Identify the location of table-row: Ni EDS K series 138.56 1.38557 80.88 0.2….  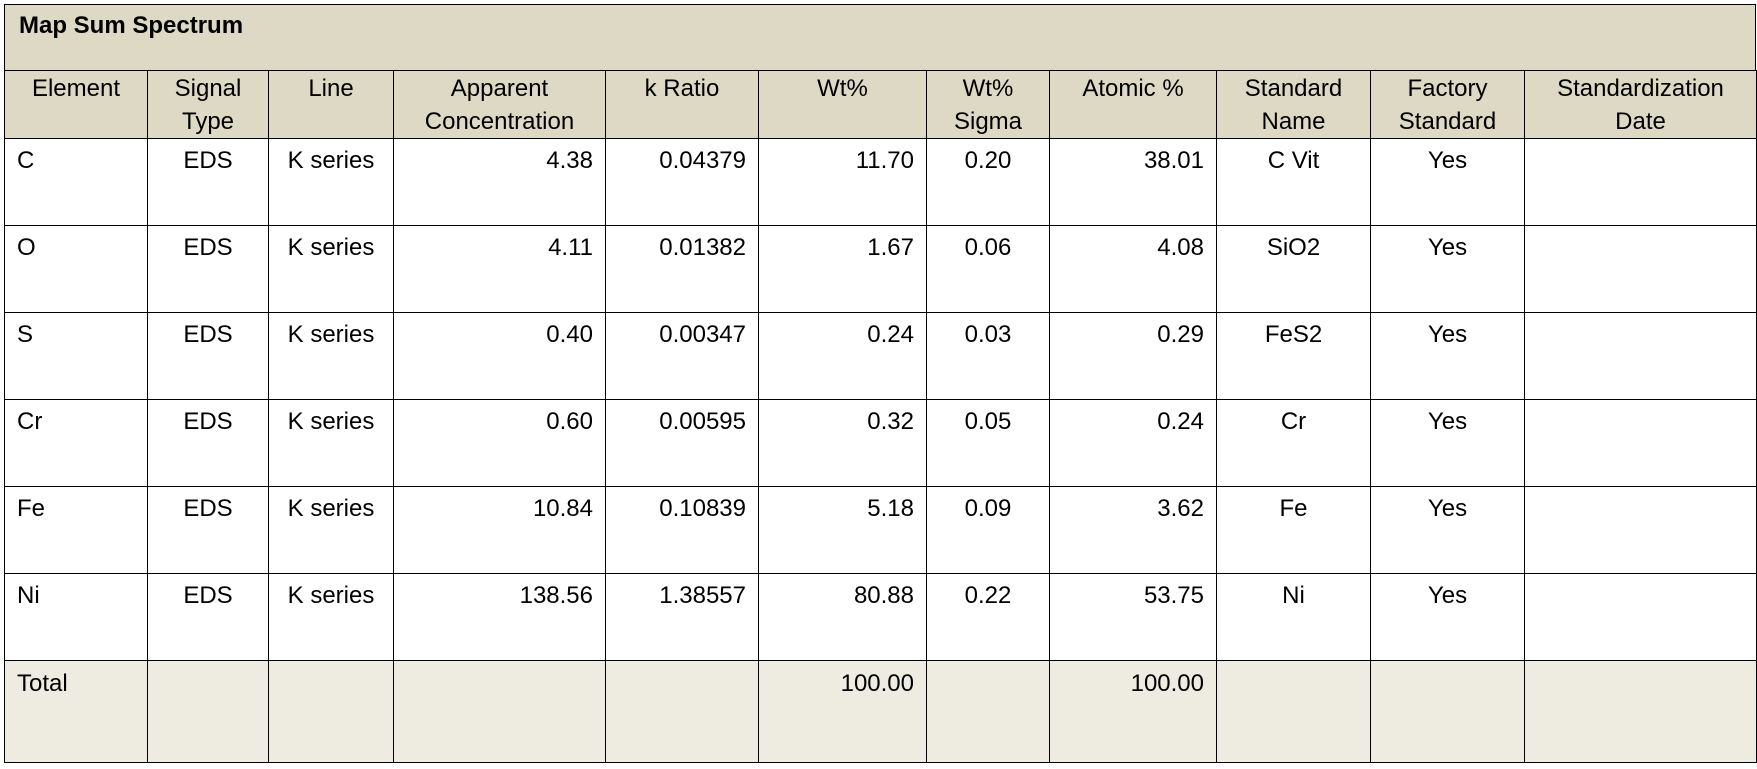
(880, 617).